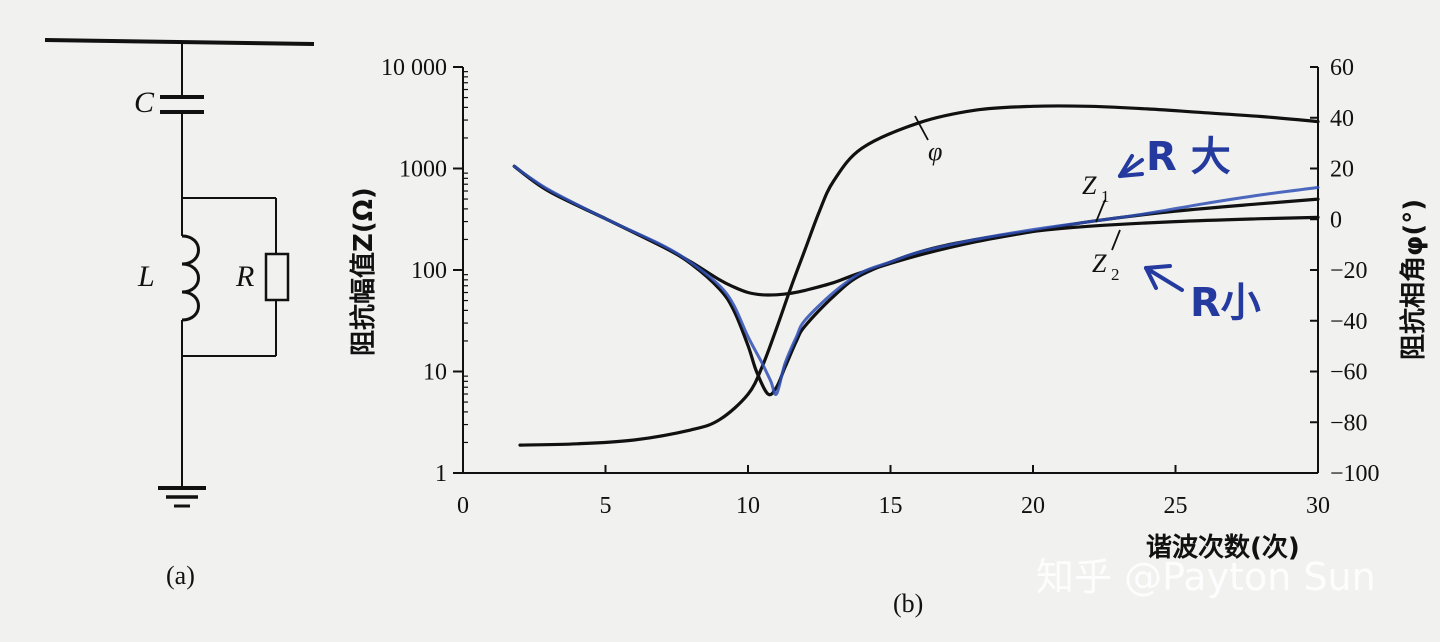  I want to click on ground-symbol, so click(182, 497).